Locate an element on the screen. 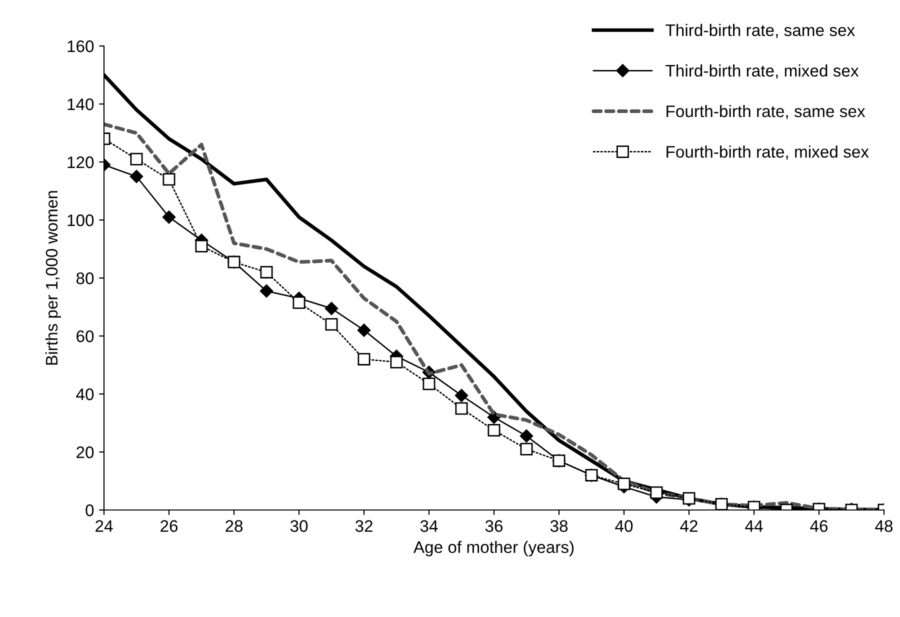 Image resolution: width=900 pixels, height=617 pixels. x-tick-label: 36 is located at coordinates (494, 526).